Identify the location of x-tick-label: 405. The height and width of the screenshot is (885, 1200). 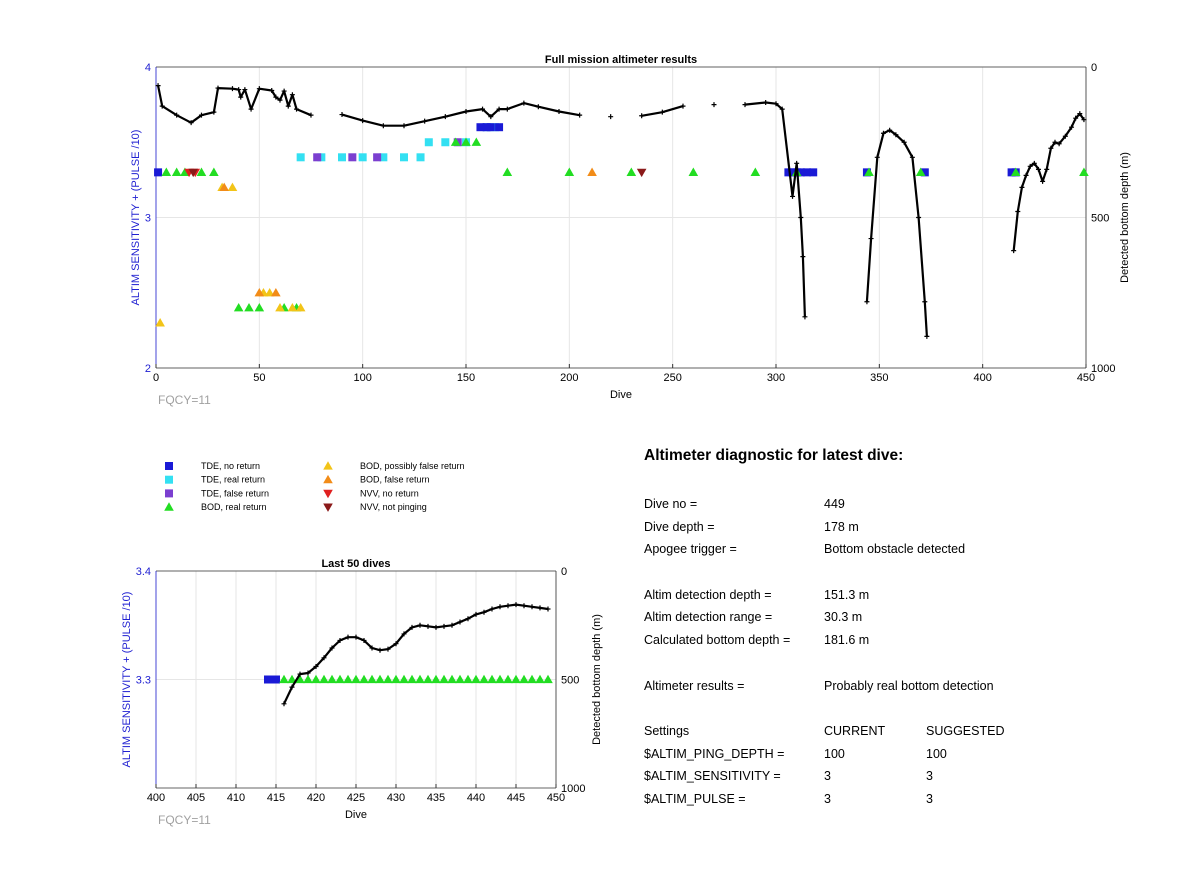
(196, 798).